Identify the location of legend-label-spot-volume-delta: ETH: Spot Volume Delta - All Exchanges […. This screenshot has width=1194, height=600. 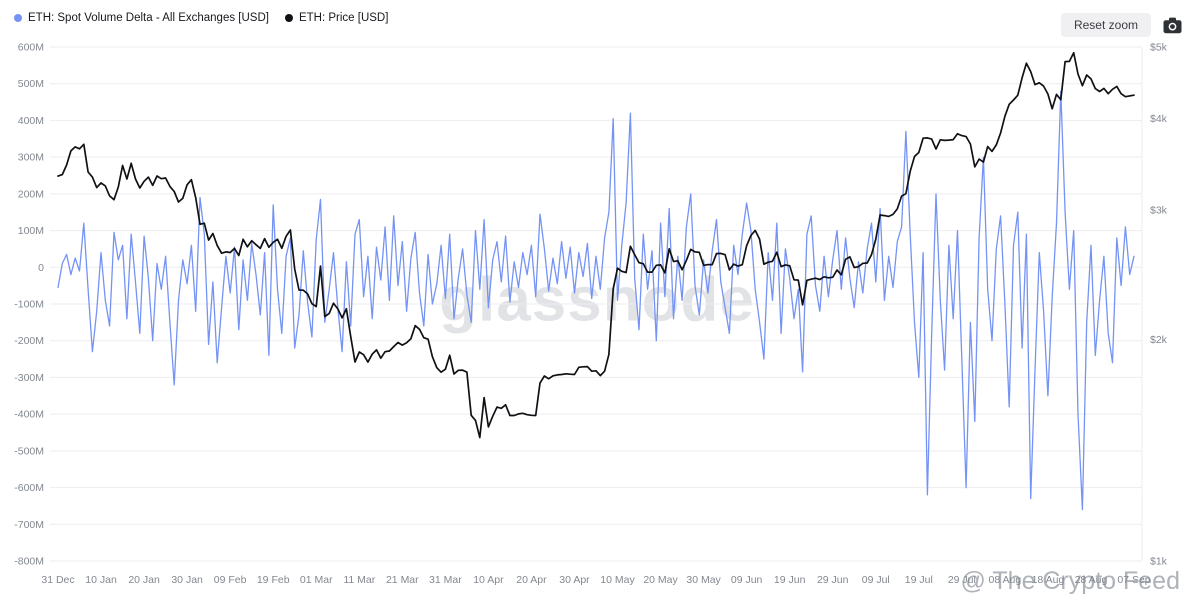
(148, 18).